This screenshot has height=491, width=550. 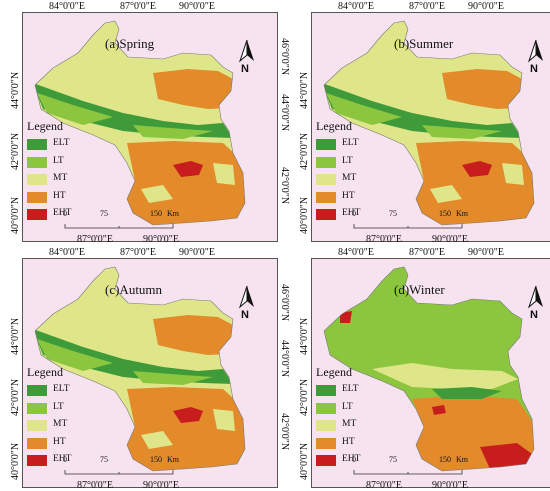 I want to click on panel-title: (d)Winter, so click(x=419, y=289).